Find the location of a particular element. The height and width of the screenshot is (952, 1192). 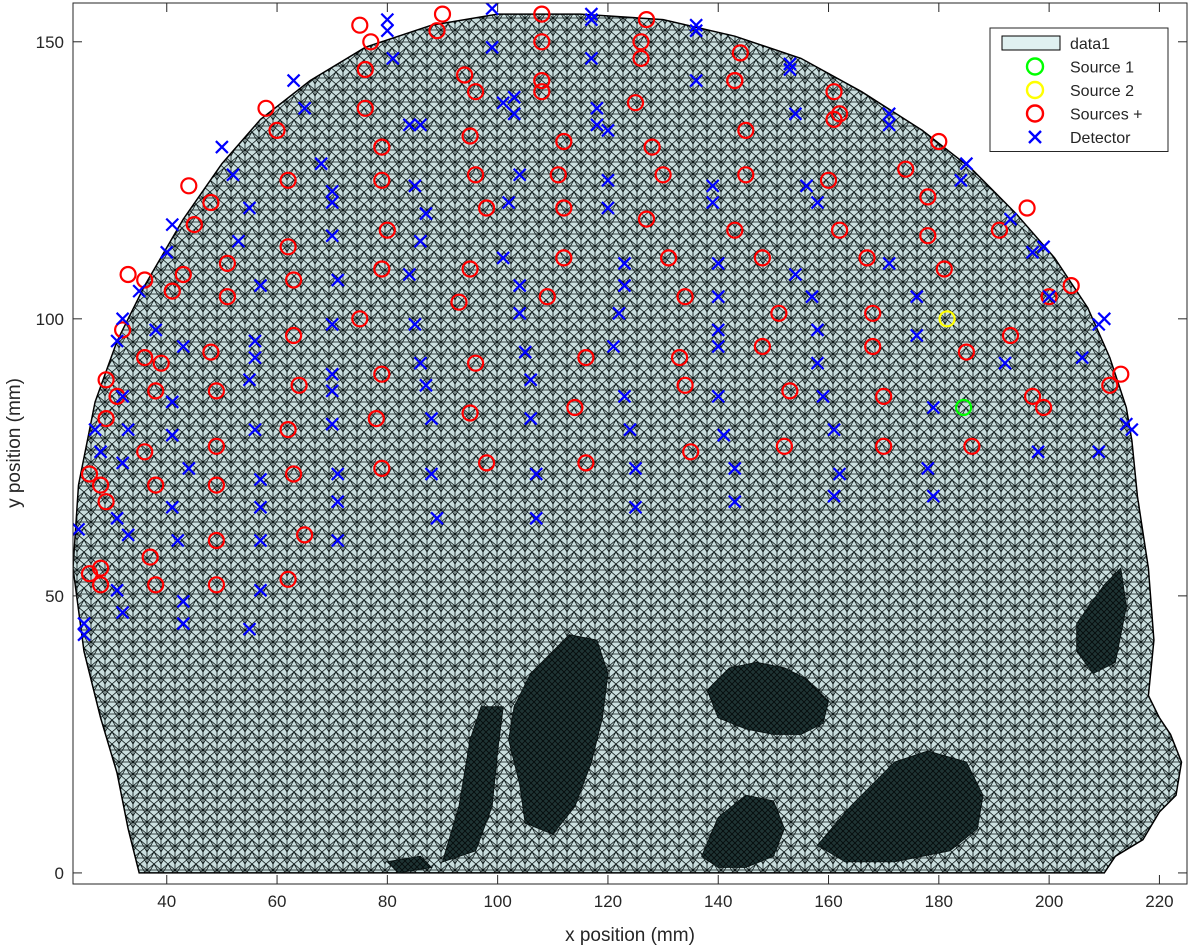

x-tick-label: 140 is located at coordinates (718, 901).